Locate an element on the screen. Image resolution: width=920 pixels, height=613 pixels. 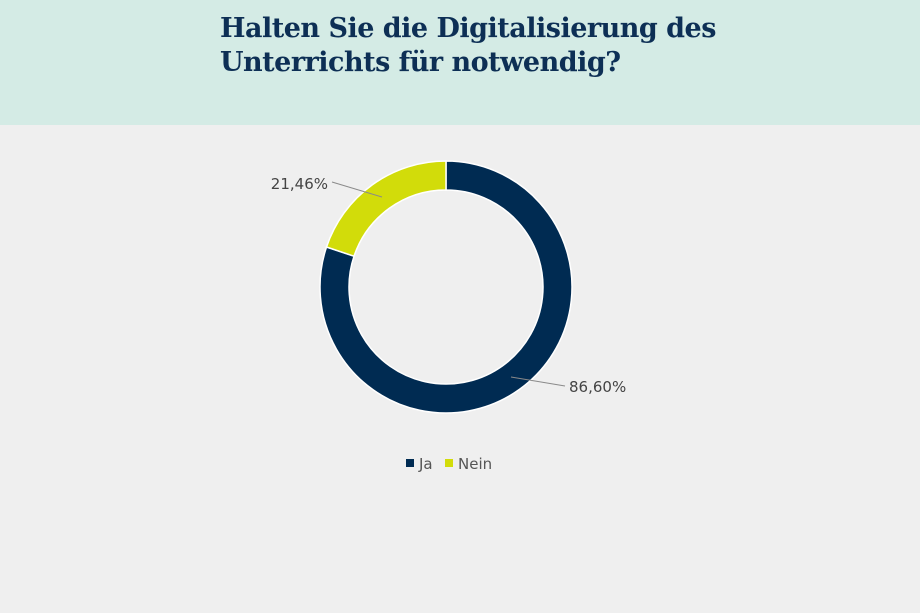
legend-label-nein: Nein is located at coordinates (475, 464).